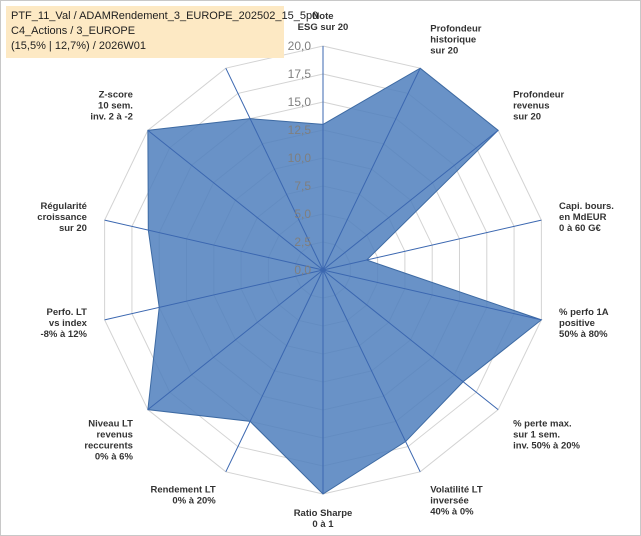 This screenshot has height=536, width=641. Describe the element at coordinates (302, 214) in the screenshot. I see `radial-tick-label: 5,0` at that location.